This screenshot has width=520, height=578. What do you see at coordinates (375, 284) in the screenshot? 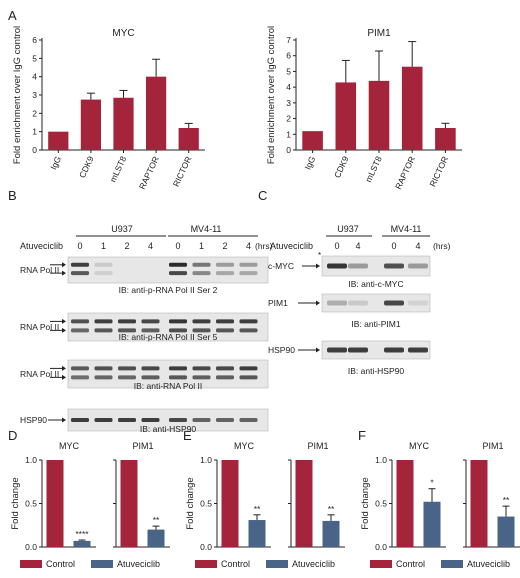
I see `blot-caption: IB: anti-c-MYC` at bounding box center [375, 284].